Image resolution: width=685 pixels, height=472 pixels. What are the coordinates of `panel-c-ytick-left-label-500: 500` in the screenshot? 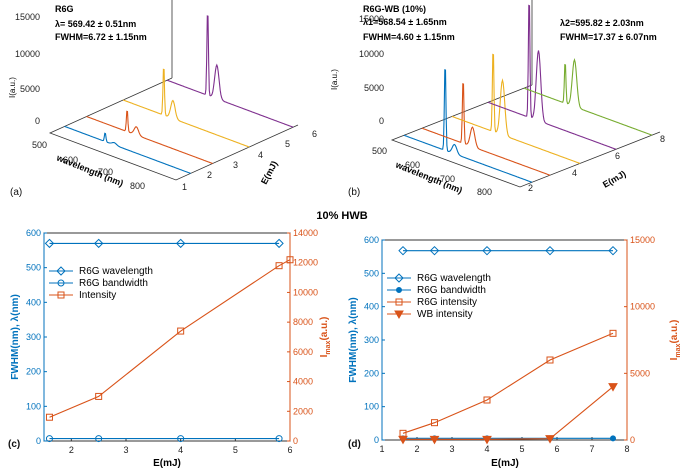 It's located at (33, 268).